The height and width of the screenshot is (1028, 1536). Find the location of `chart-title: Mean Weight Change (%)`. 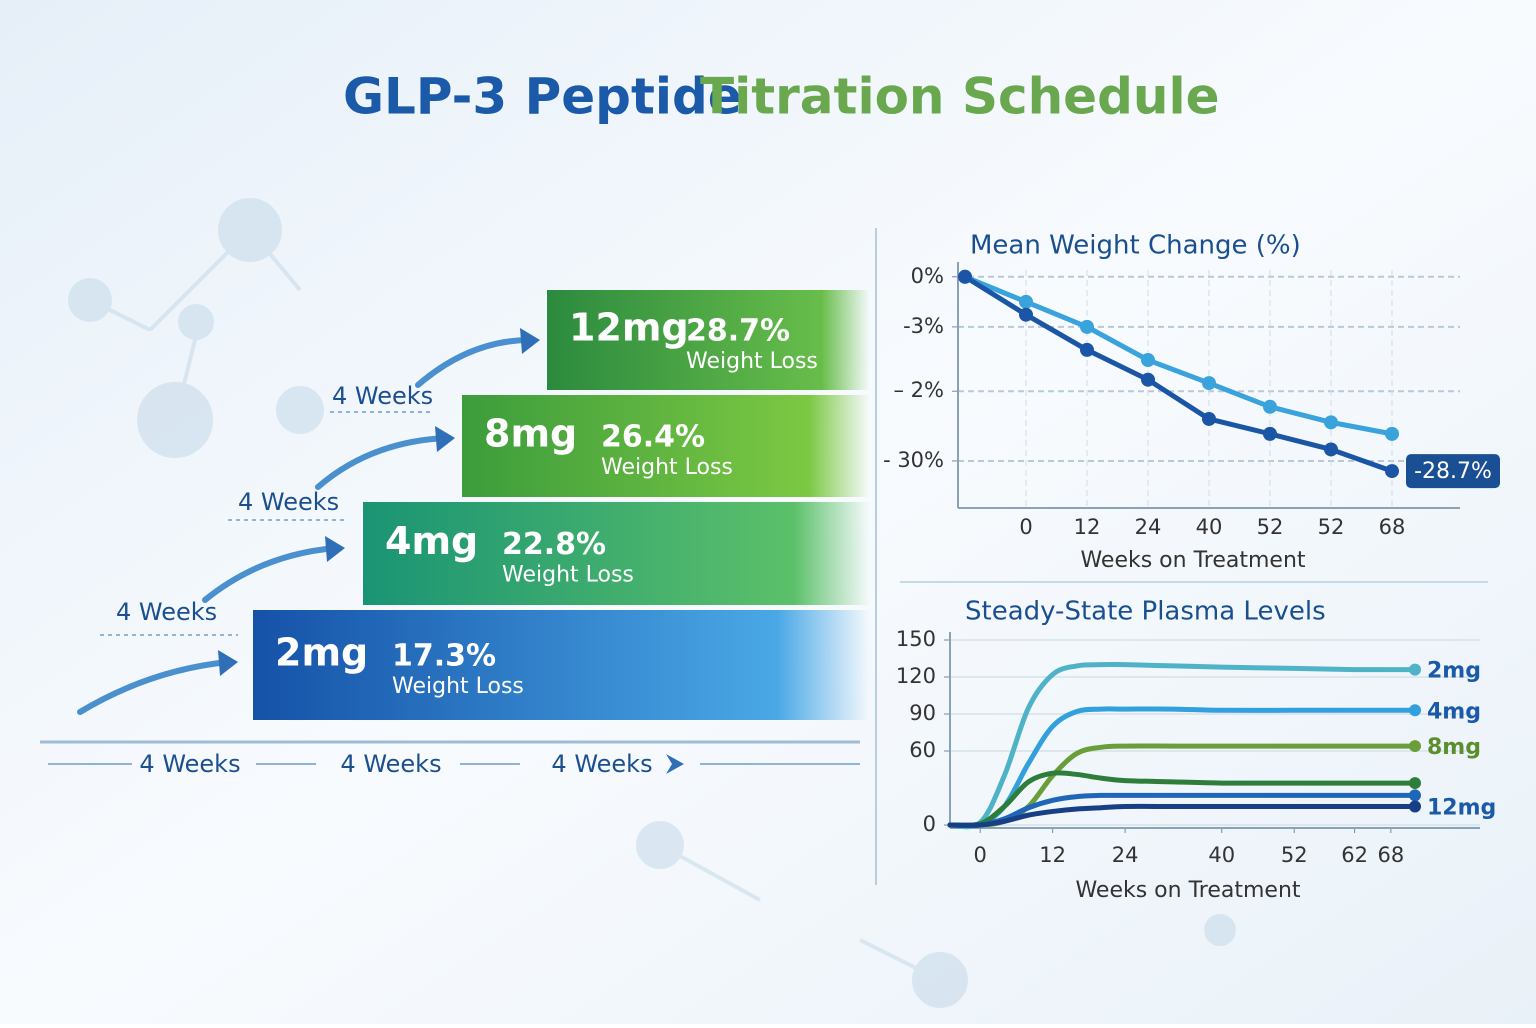

chart-title: Mean Weight Change (%) is located at coordinates (1135, 246).